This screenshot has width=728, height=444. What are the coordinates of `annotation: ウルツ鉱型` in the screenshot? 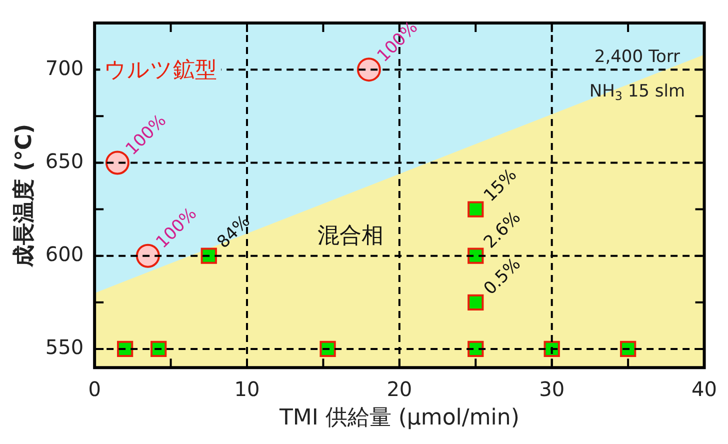 It's located at (161, 70).